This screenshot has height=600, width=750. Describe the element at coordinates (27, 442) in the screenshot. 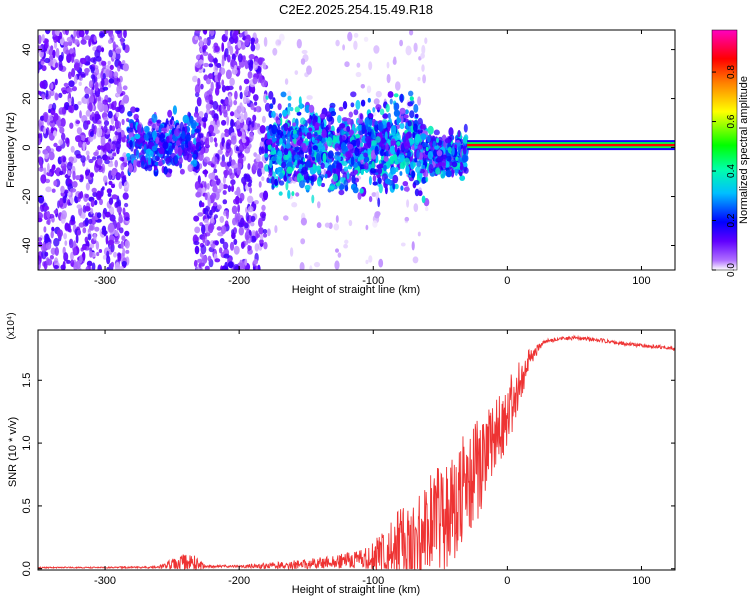

I see `y-tick-label: 1.0` at that location.